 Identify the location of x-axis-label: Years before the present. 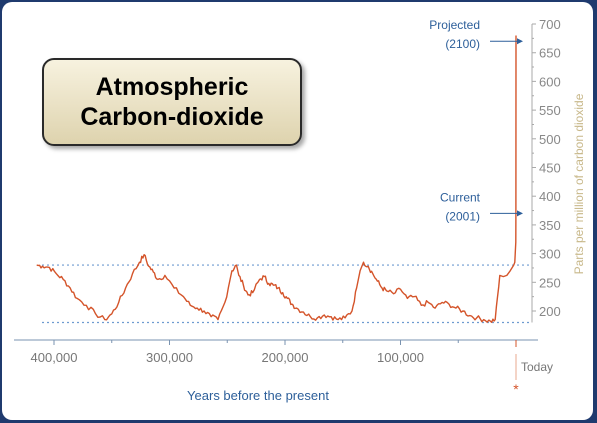
(258, 395).